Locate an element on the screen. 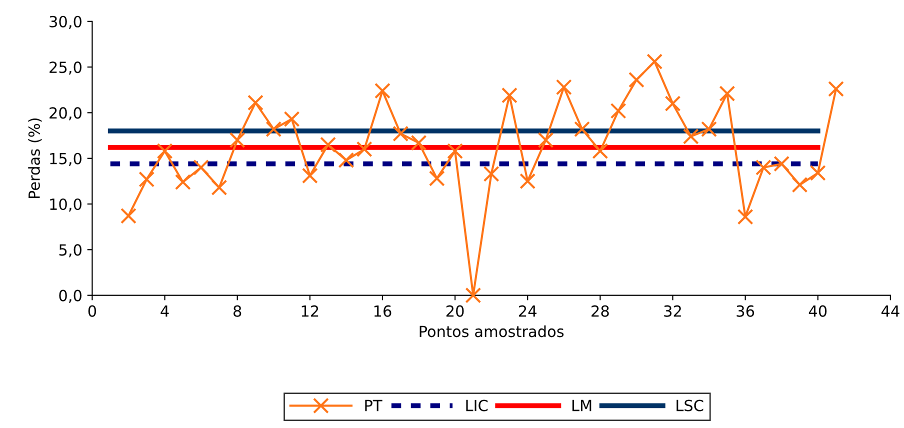  legend-label: LIC is located at coordinates (477, 406).